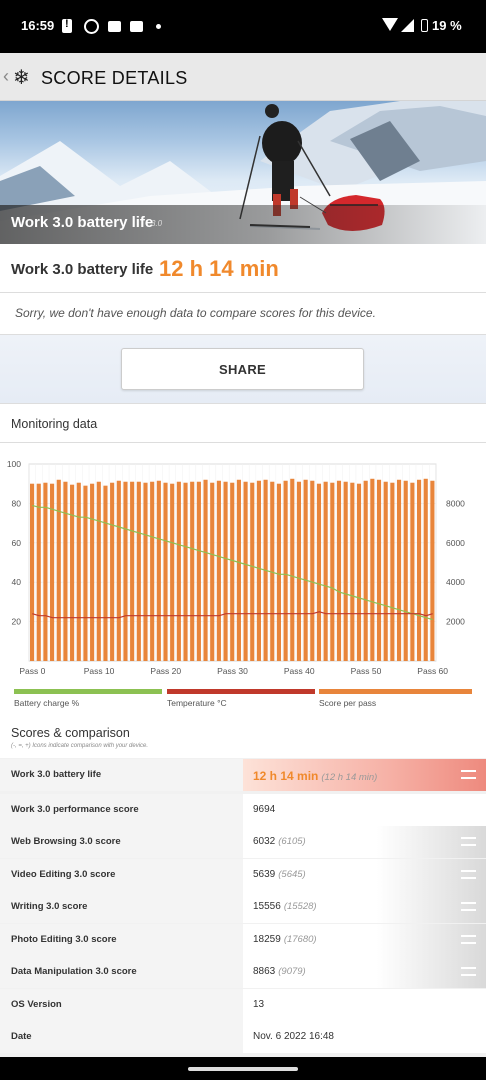  What do you see at coordinates (447, 25) in the screenshot?
I see `battery-percent: 19 %` at bounding box center [447, 25].